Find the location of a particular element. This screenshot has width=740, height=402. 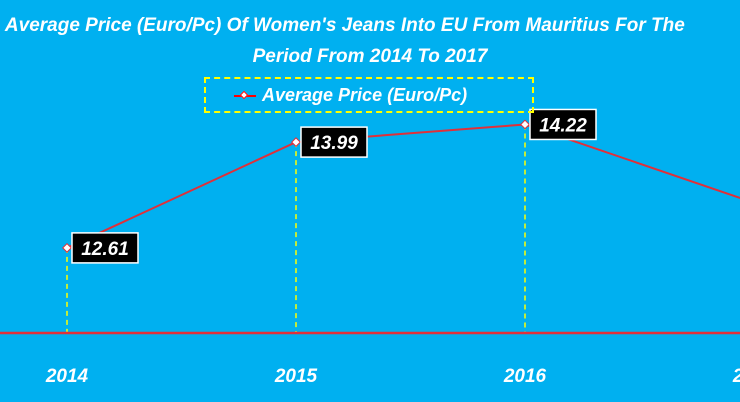

legend-label: Average Price (Euro/Pc) is located at coordinates (365, 95).